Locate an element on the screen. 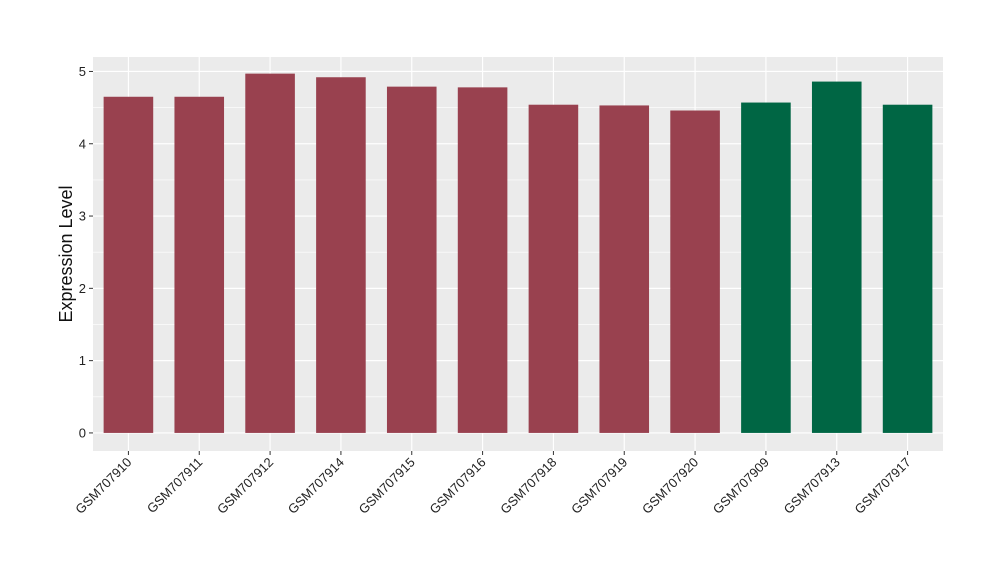  y-axis: 0 1 2 3 4 5 is located at coordinates (86, 252).